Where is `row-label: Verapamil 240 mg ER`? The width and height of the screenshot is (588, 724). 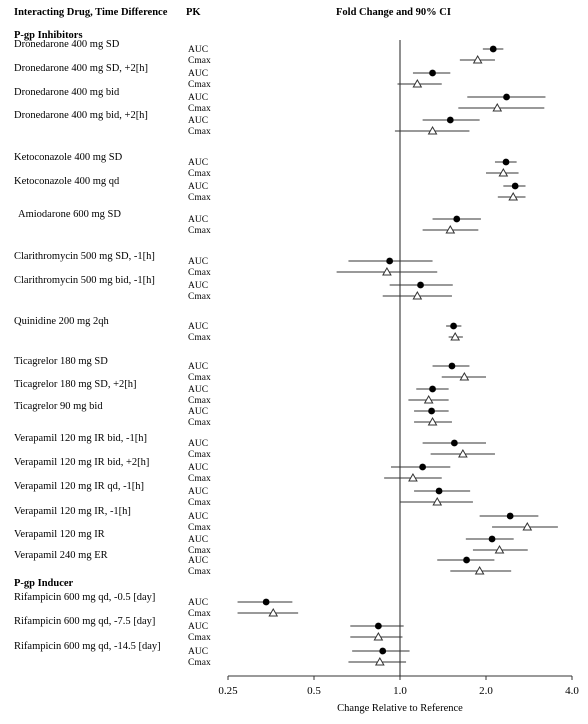 row-label: Verapamil 240 mg ER is located at coordinates (61, 555).